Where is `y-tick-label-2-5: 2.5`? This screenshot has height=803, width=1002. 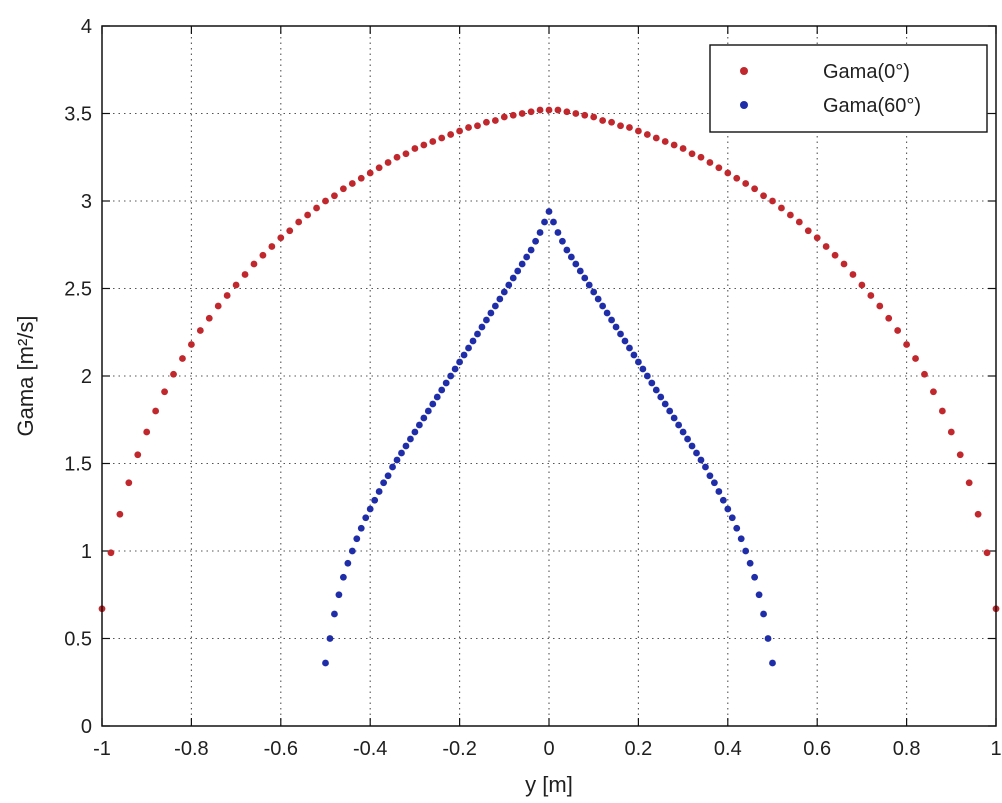
y-tick-label-2-5: 2.5 is located at coordinates (78, 290).